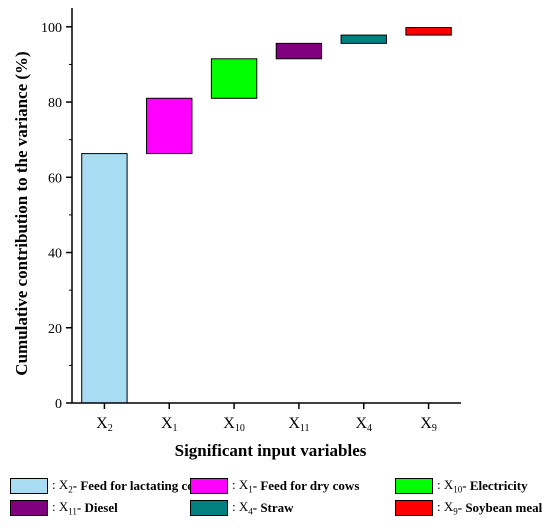 This screenshot has width=550, height=529. Describe the element at coordinates (500, 507) in the screenshot. I see `legend-label: - Soybean meal` at that location.